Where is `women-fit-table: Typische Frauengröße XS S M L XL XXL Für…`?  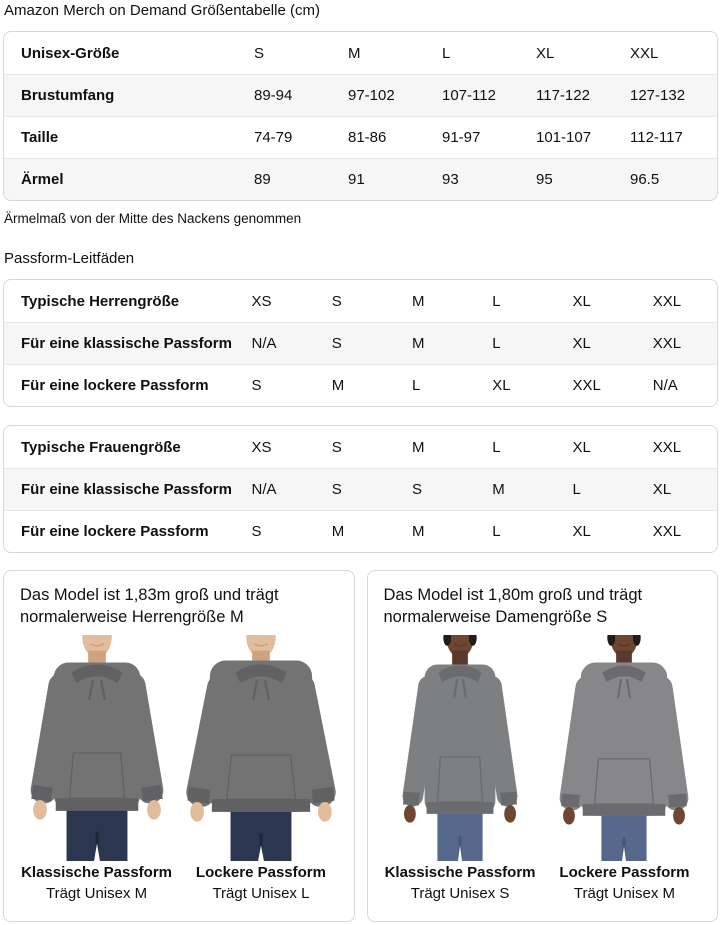 women-fit-table: Typische Frauengröße XS S M L XL XXL Für… is located at coordinates (360, 489).